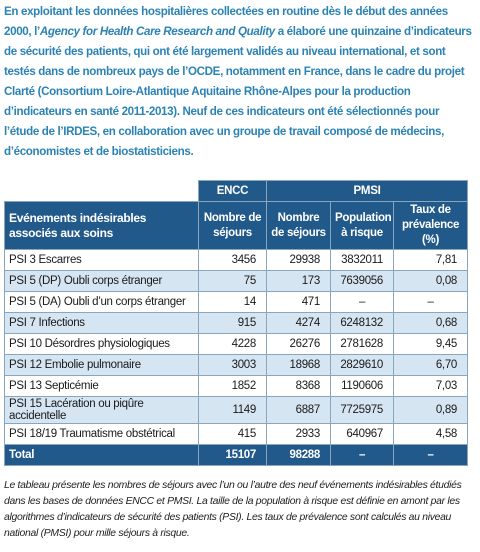 The image size is (480, 552). What do you see at coordinates (101, 410) in the screenshot?
I see `row-label: PSI 15 Lacération ou piqûre accidentelle` at bounding box center [101, 410].